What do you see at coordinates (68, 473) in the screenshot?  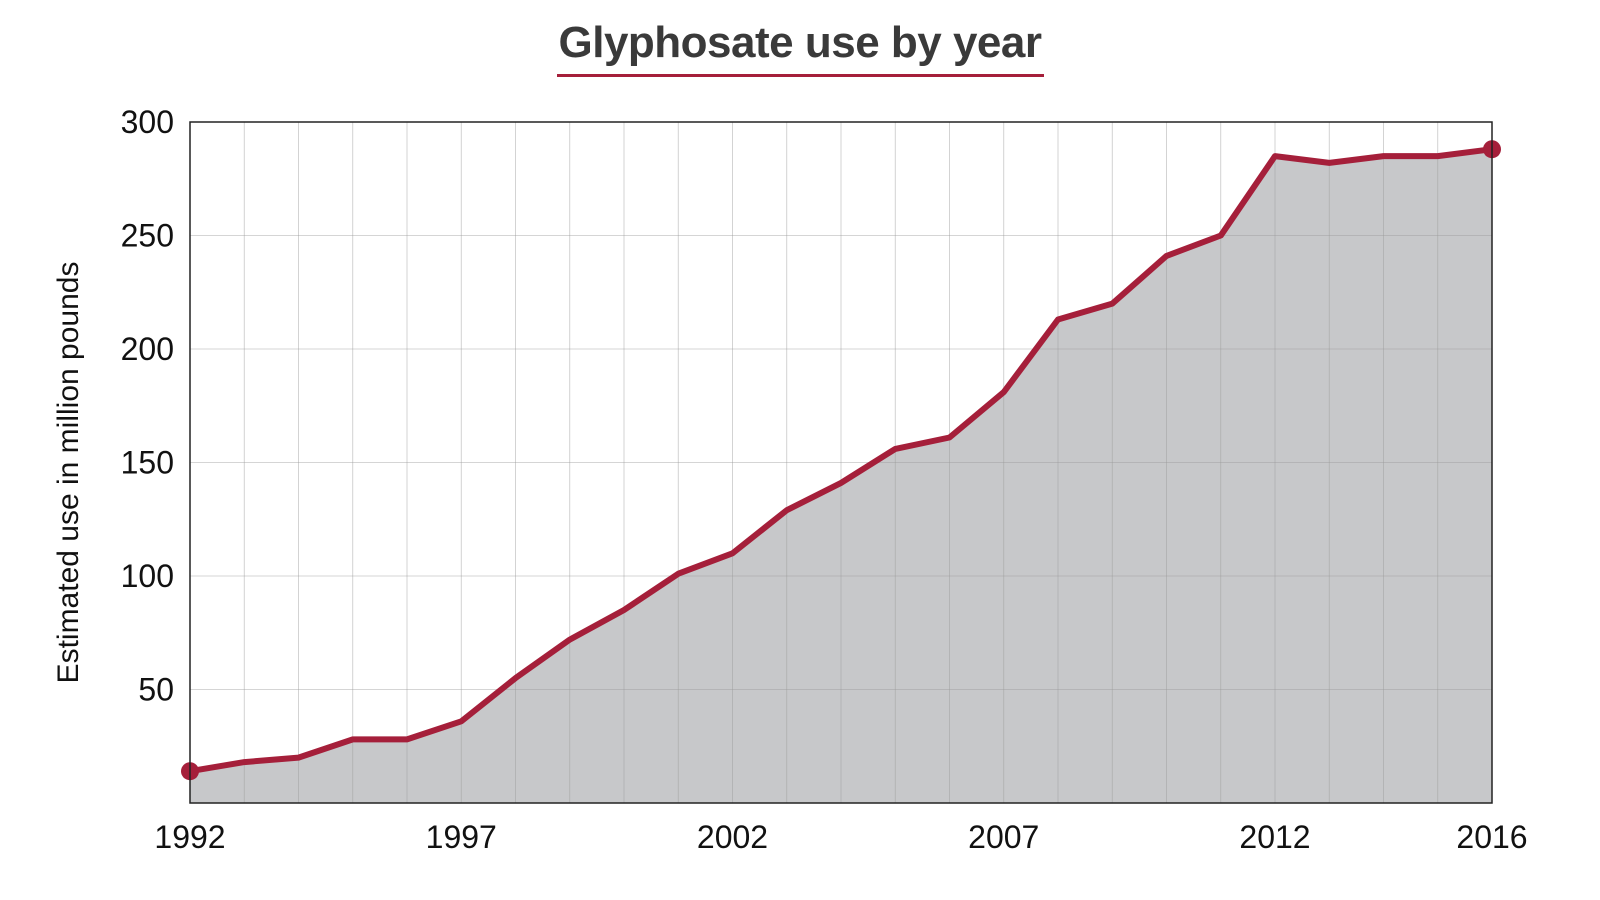 I see `y-axis-title: Estimated use in million pounds` at bounding box center [68, 473].